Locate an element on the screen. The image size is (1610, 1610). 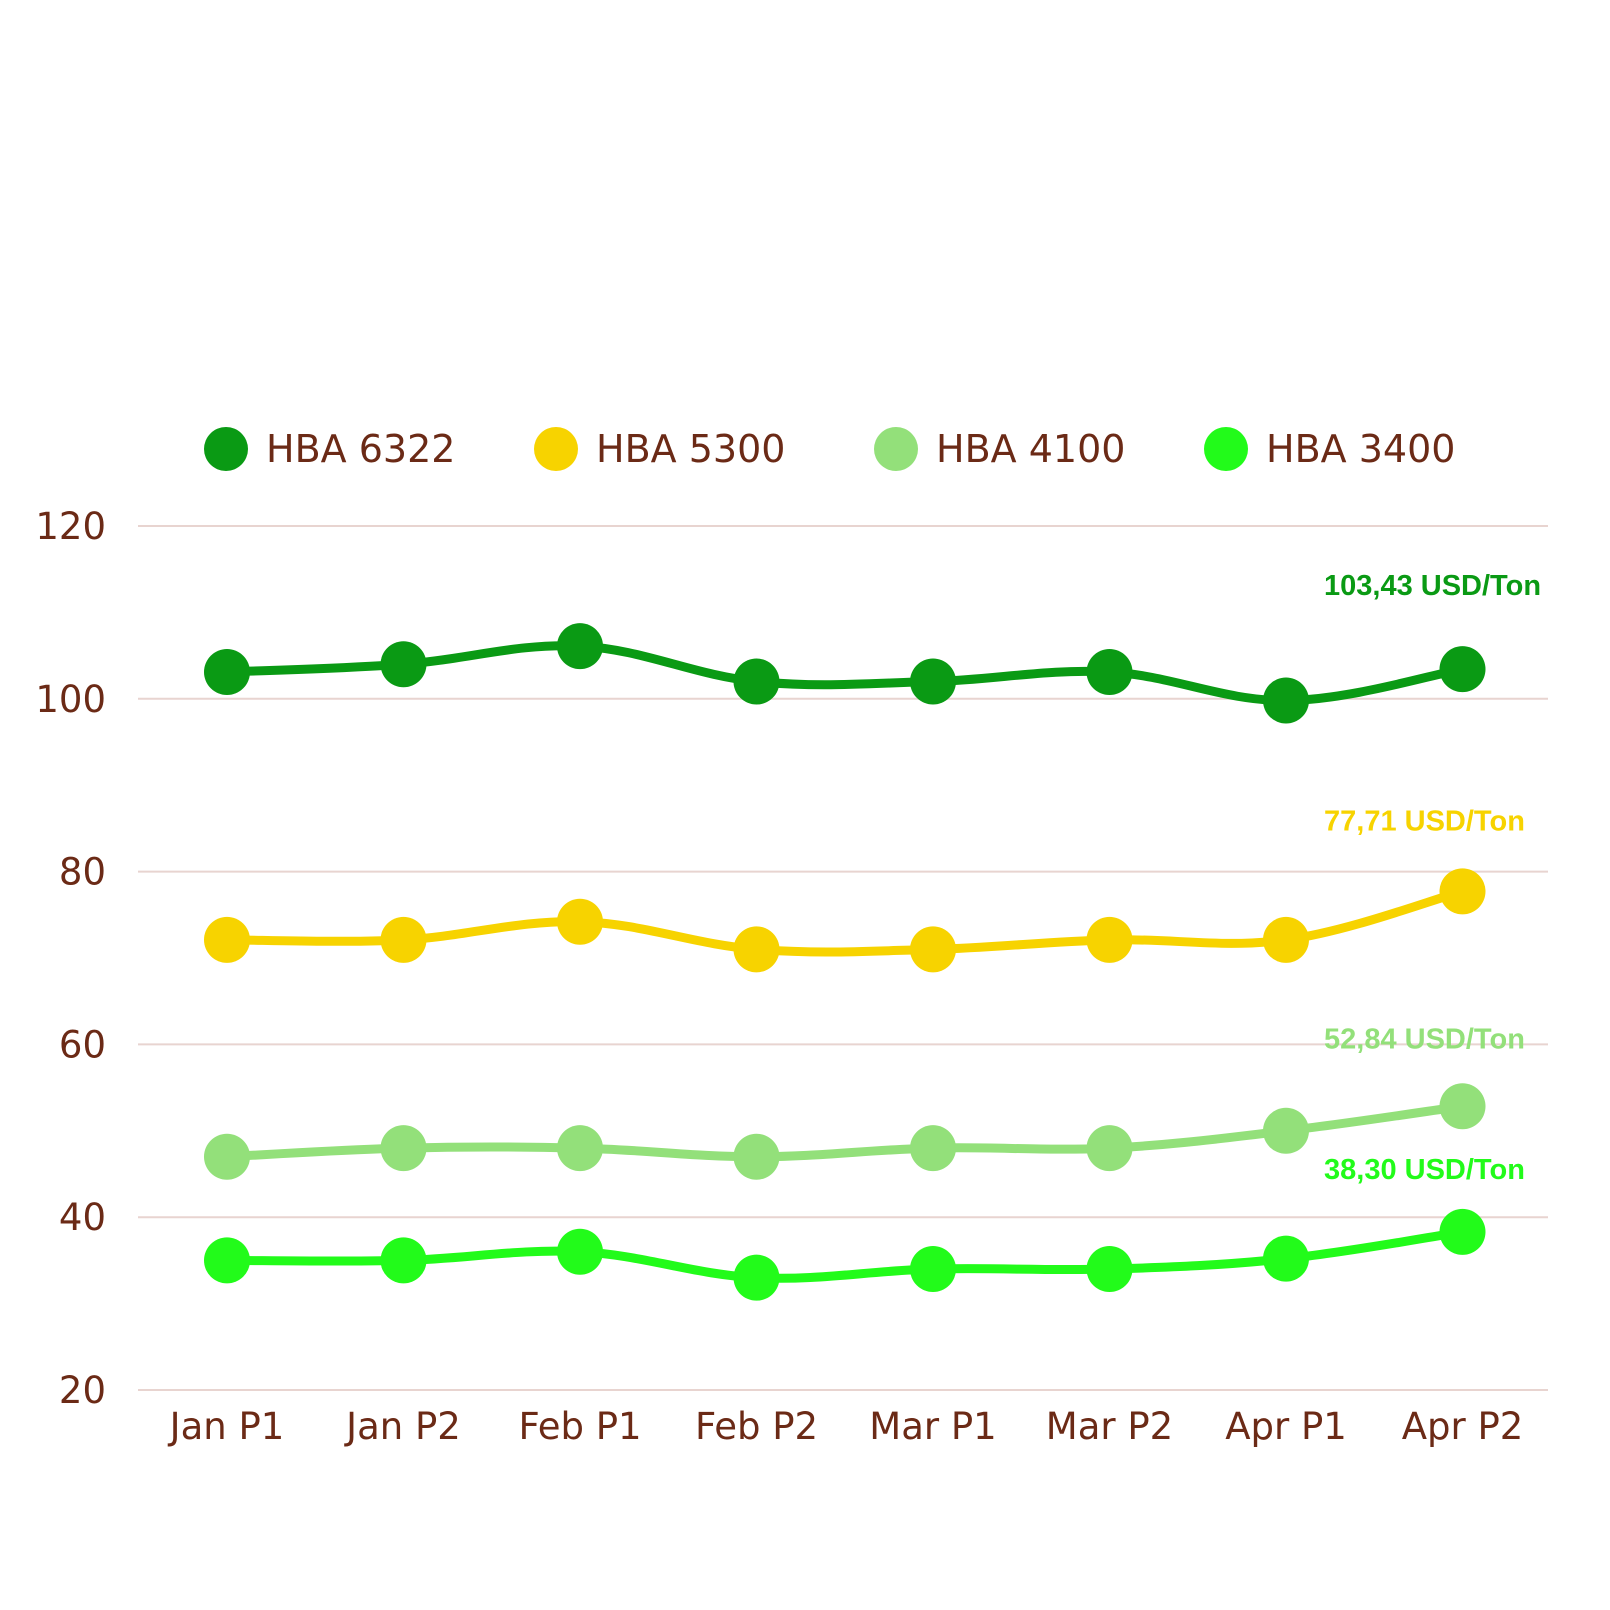
y-tick-label: 60 is located at coordinates (82, 1044).